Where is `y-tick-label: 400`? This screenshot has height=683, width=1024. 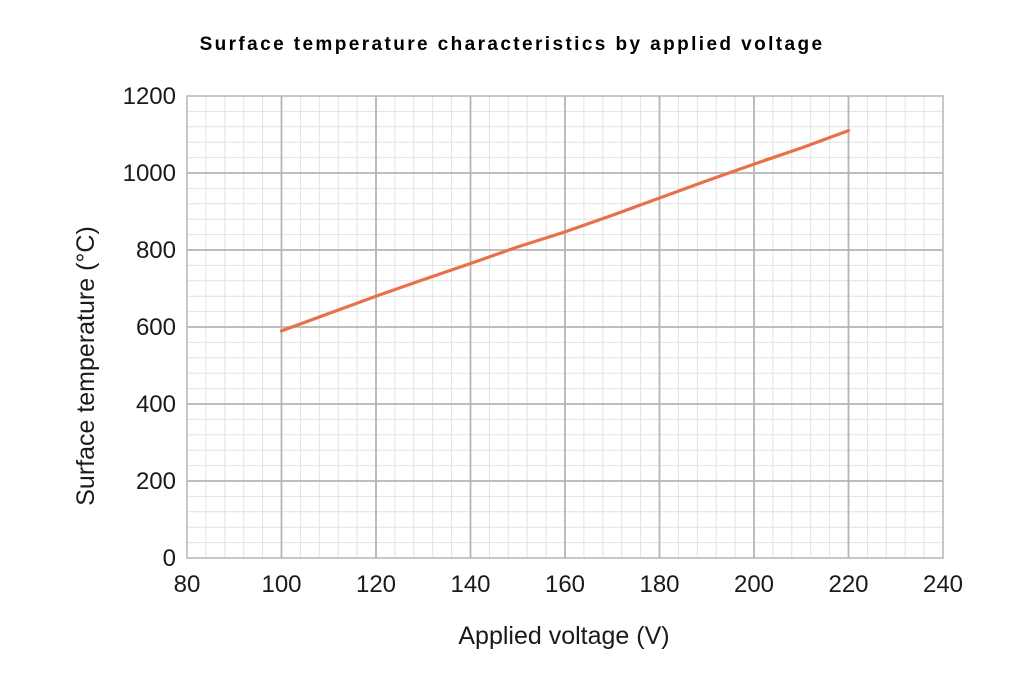 y-tick-label: 400 is located at coordinates (156, 404).